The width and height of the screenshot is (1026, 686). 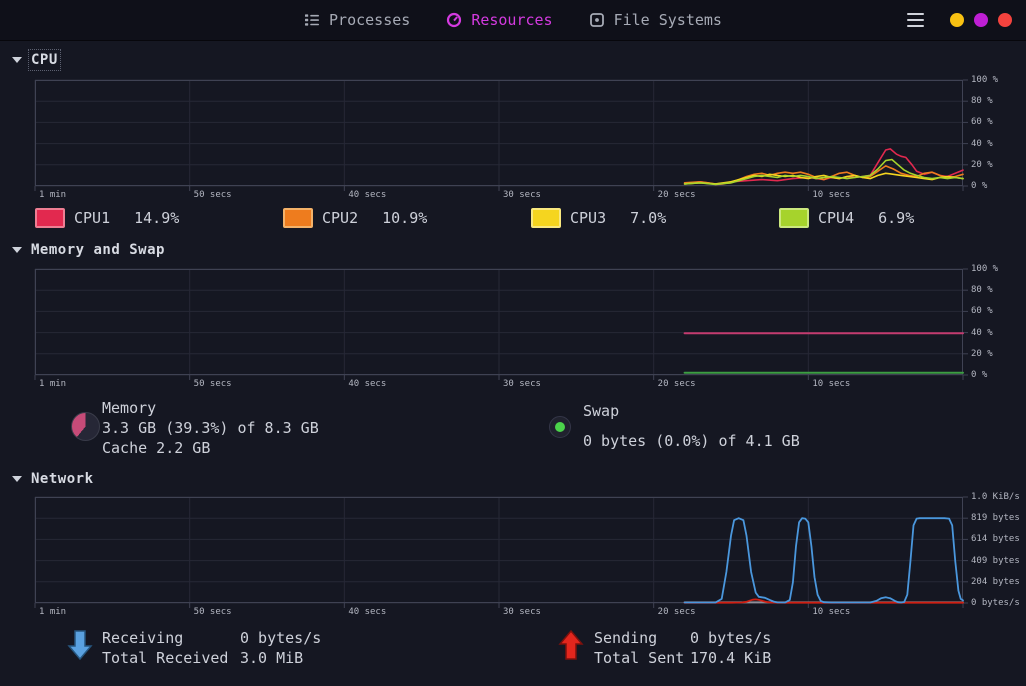 What do you see at coordinates (85, 426) in the screenshot?
I see `memory-pie-icon` at bounding box center [85, 426].